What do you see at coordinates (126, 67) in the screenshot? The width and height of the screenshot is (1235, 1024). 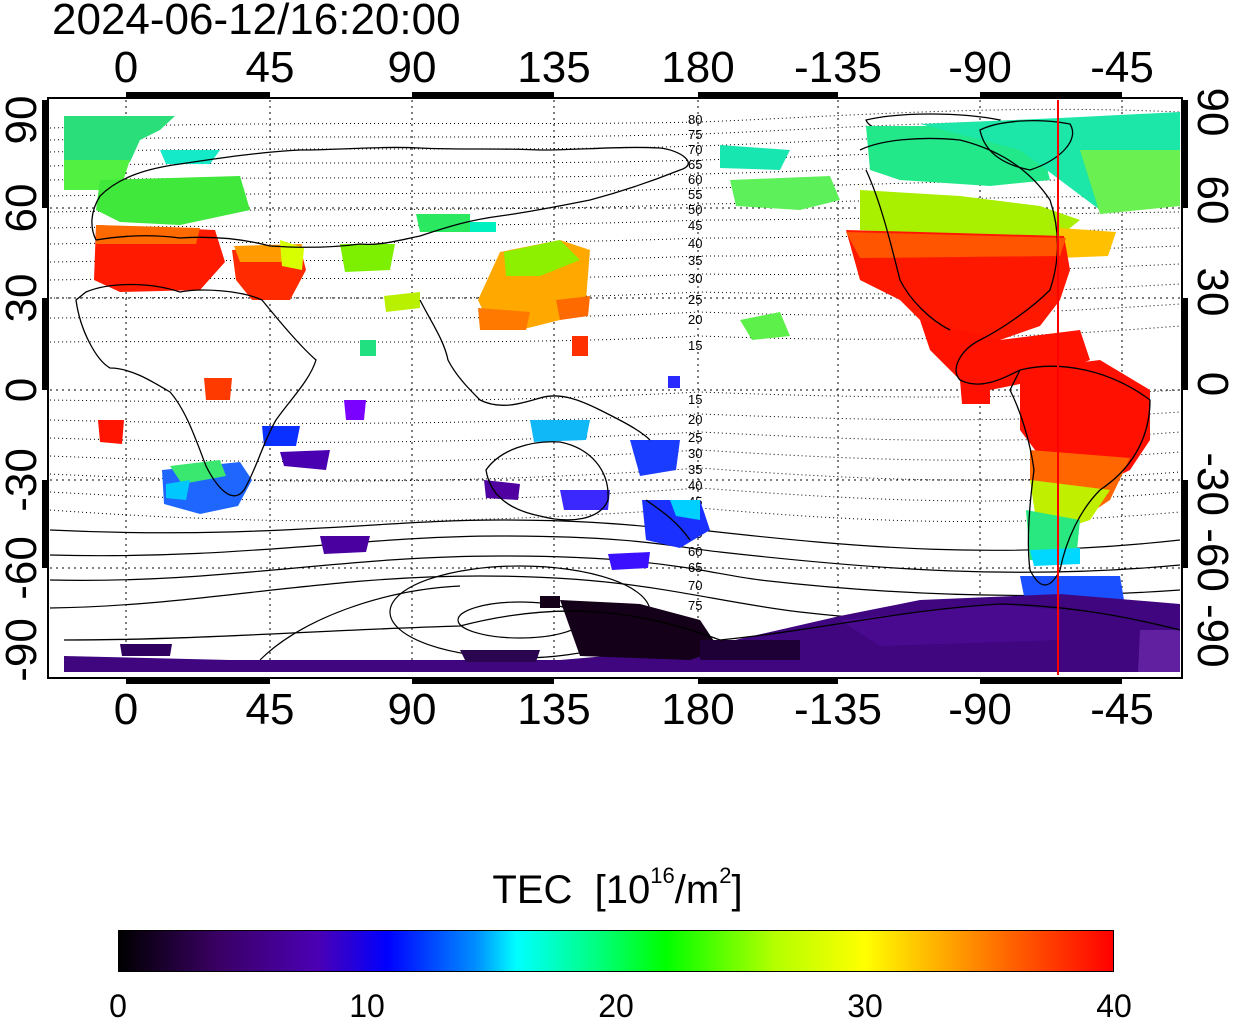 I see `lon-tick-top: 0` at bounding box center [126, 67].